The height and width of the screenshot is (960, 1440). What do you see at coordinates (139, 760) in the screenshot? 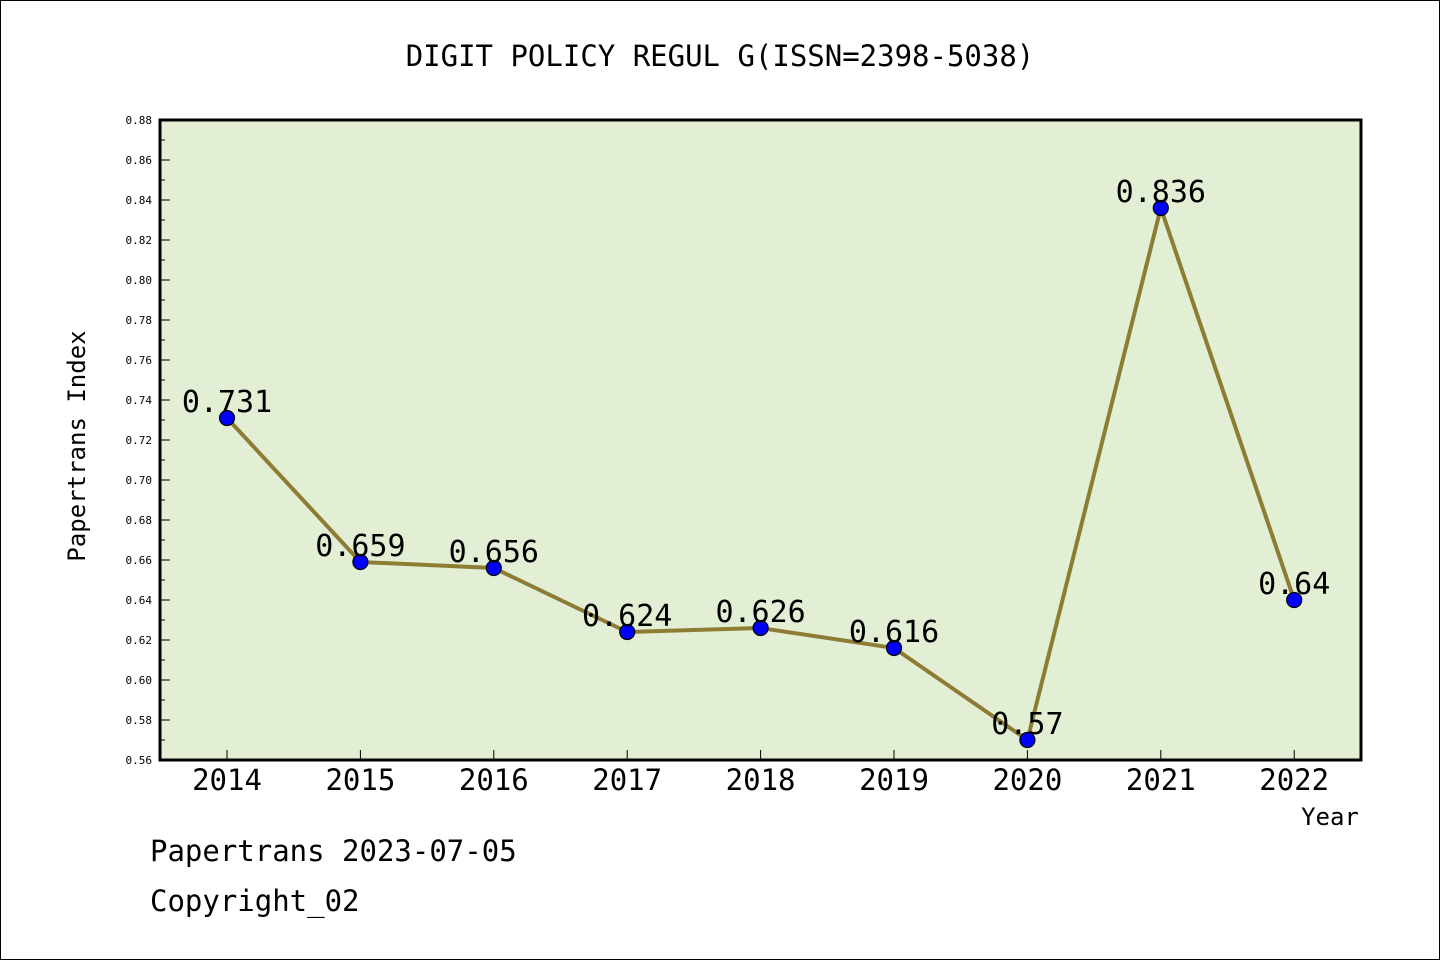
I see `y-tick-label: 0.56` at bounding box center [139, 760].